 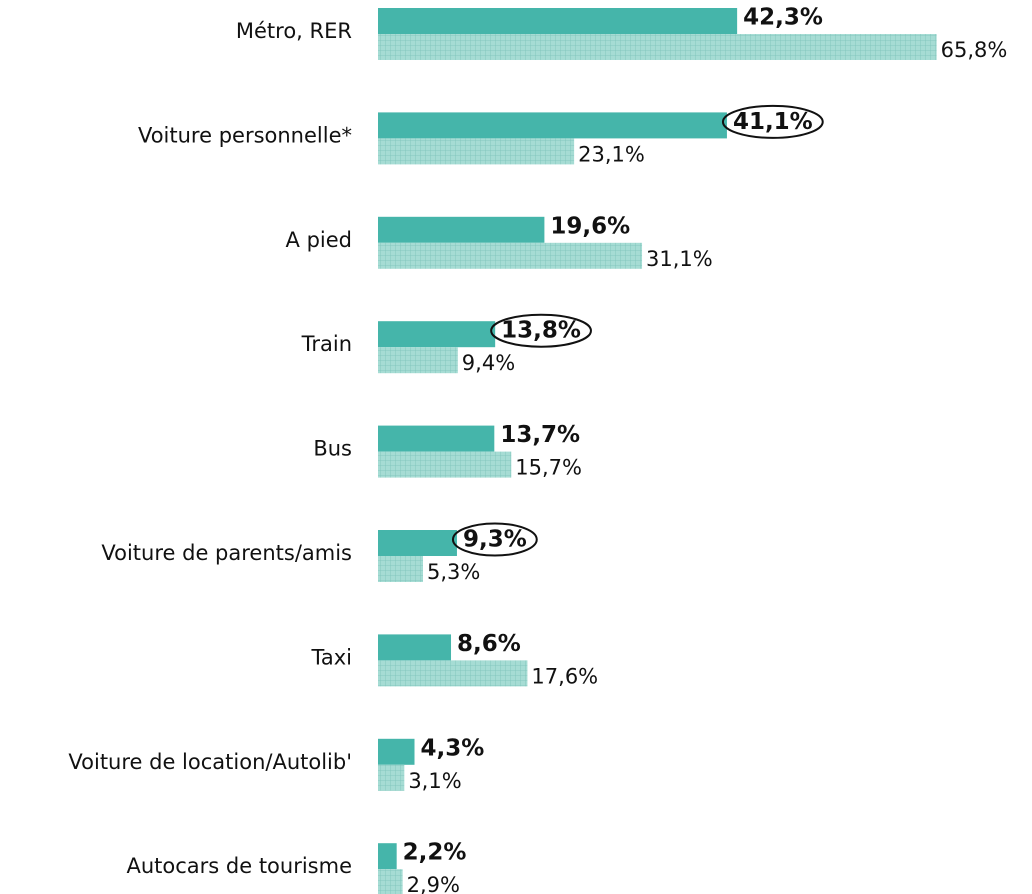 I want to click on value-label: 2,9%, so click(x=433, y=883).